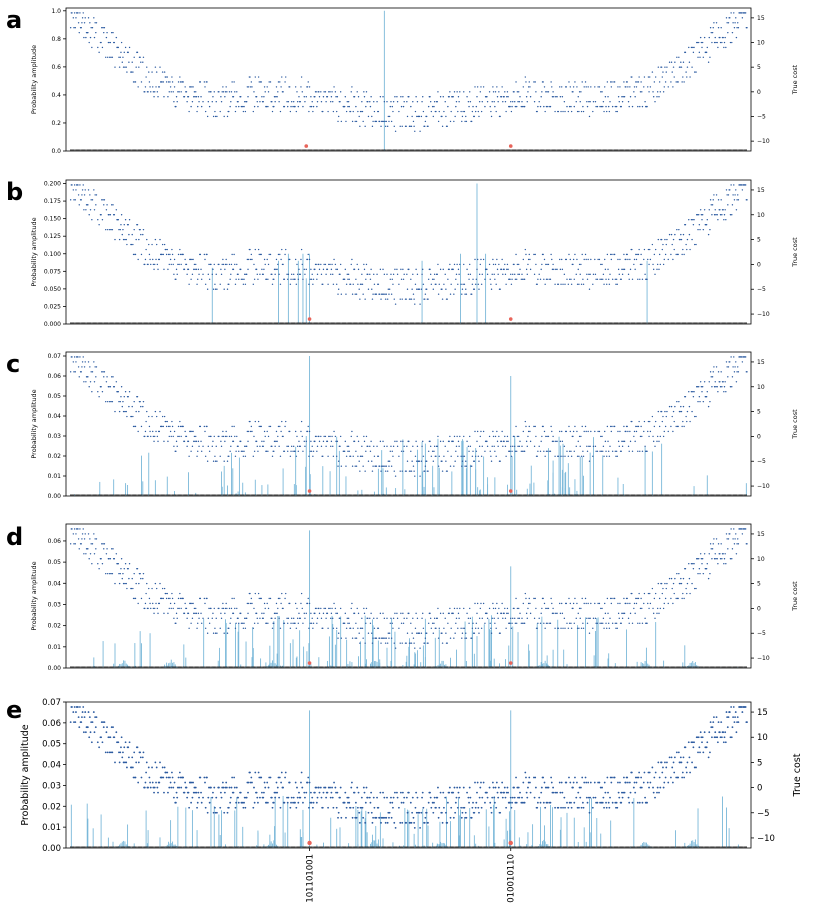  What do you see at coordinates (56, 123) in the screenshot?
I see `y-tick-label-left: 0.2` at bounding box center [56, 123].